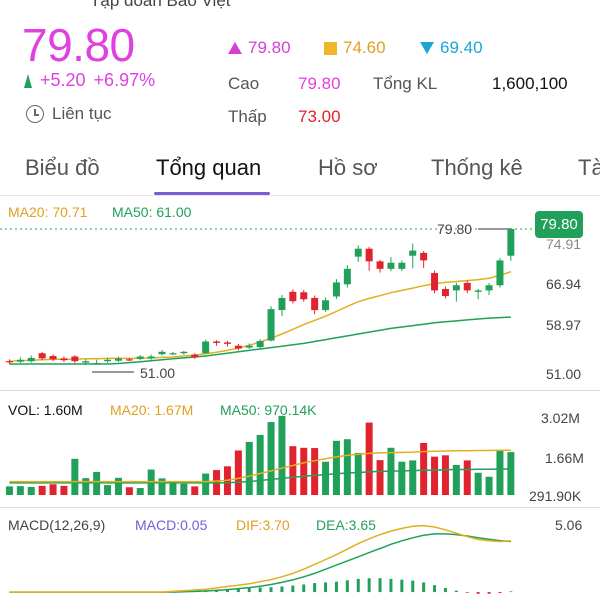 This screenshot has height=600, width=600. I want to click on total-volume-value: 1,600,100, so click(530, 83).